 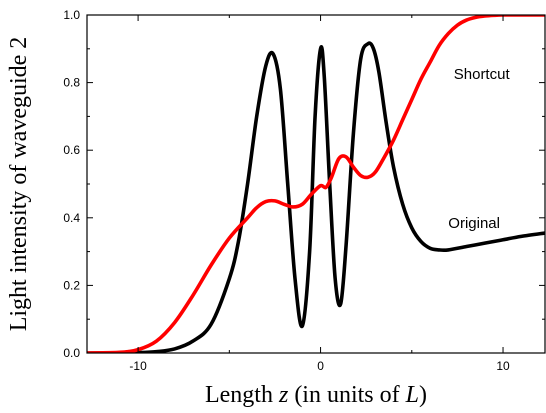 What do you see at coordinates (19, 184) in the screenshot?
I see `y-axis-title: Light intensity of waveguide 2` at bounding box center [19, 184].